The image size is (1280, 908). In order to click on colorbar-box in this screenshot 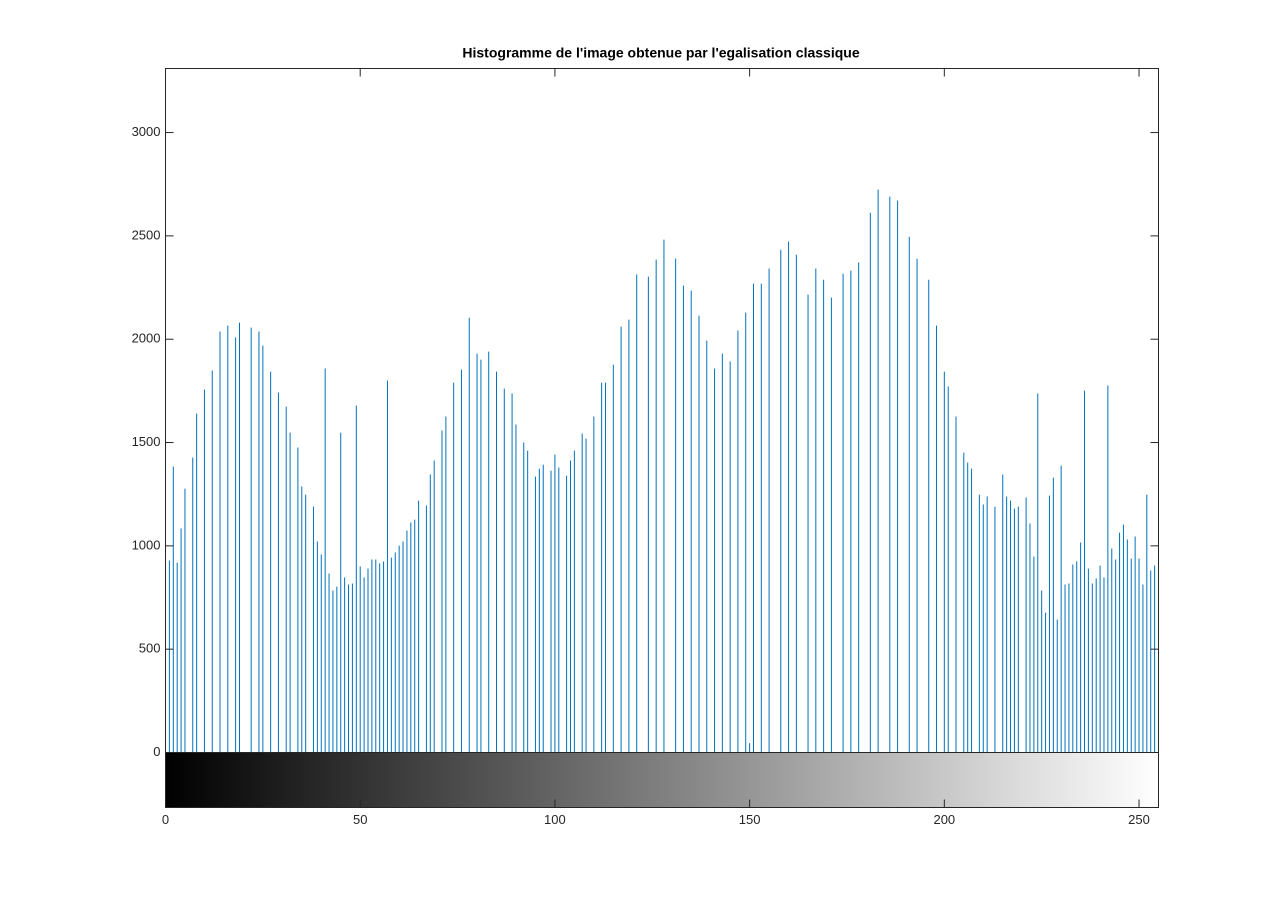, I will do `click(662, 780)`.